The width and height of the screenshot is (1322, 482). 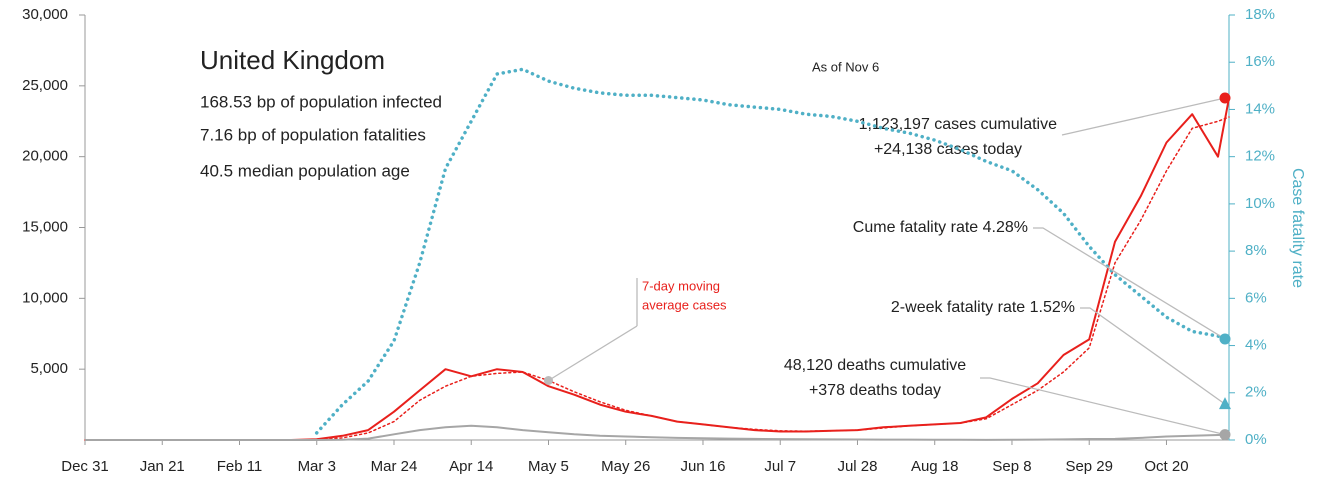 I want to click on y-tick-label: 20,000, so click(x=45, y=156).